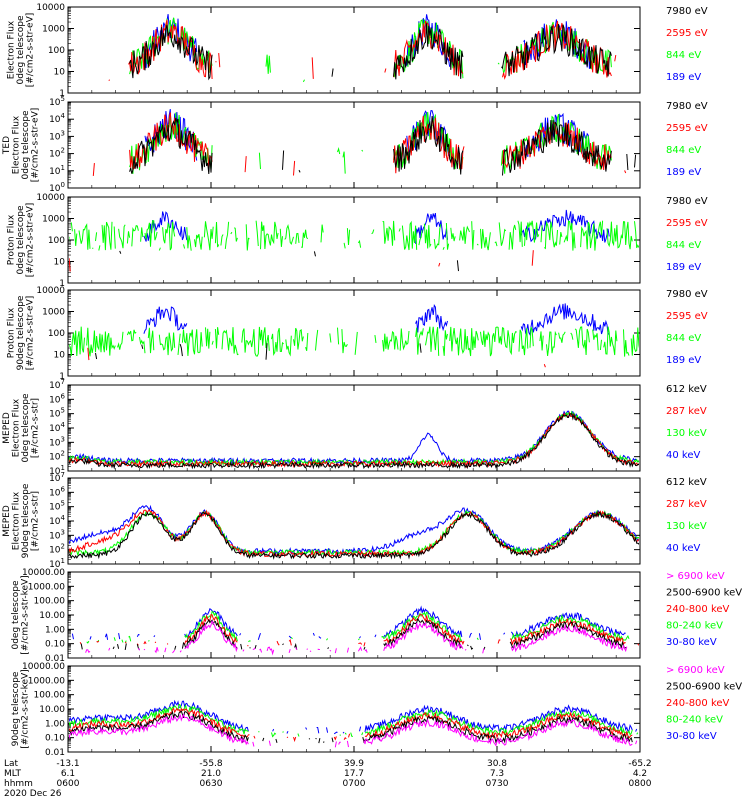 The image size is (750, 800). I want to click on footer-hhmm: 0600, so click(68, 784).